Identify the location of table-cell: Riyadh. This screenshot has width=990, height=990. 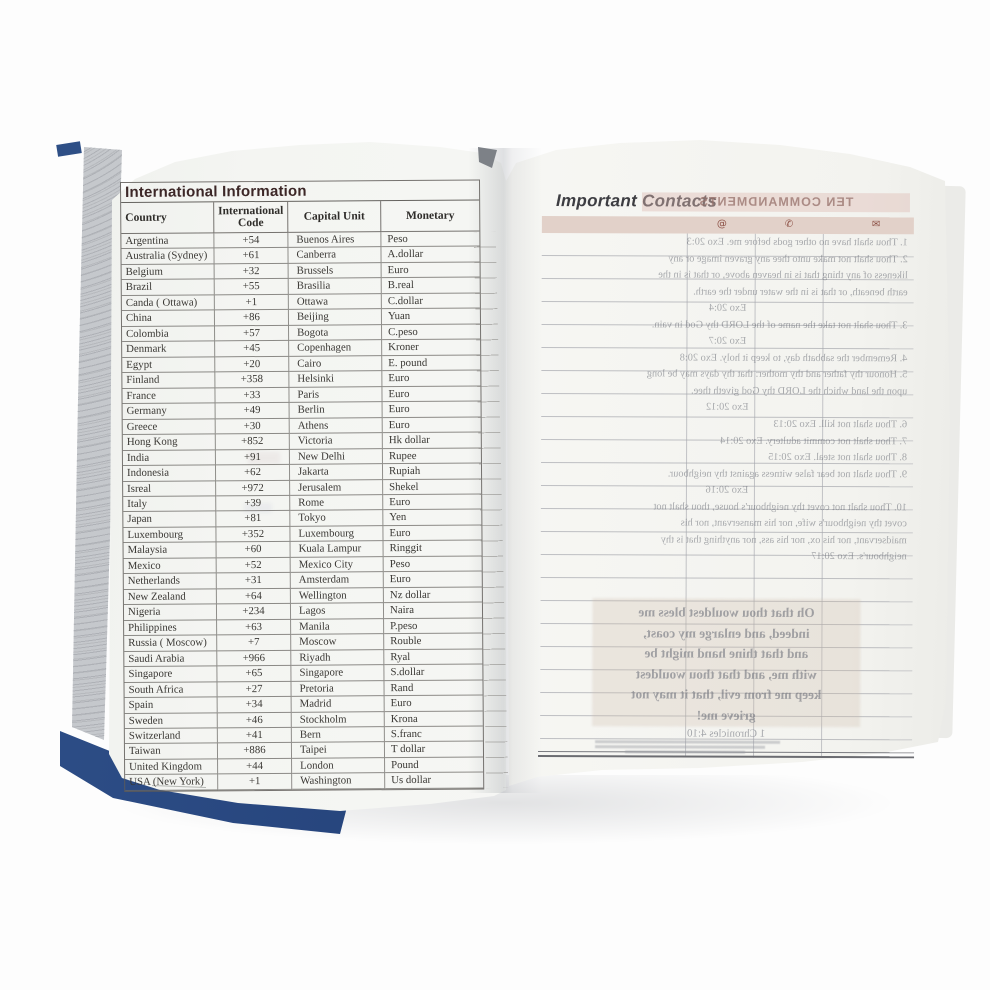
(338, 657).